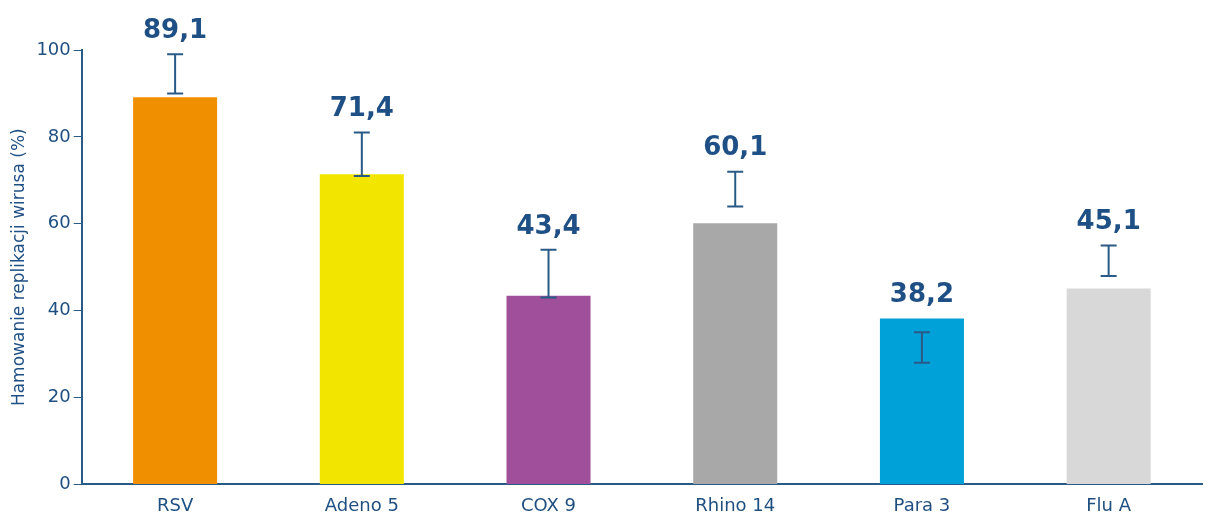 The height and width of the screenshot is (525, 1217). I want to click on data-label: 60,1, so click(735, 146).